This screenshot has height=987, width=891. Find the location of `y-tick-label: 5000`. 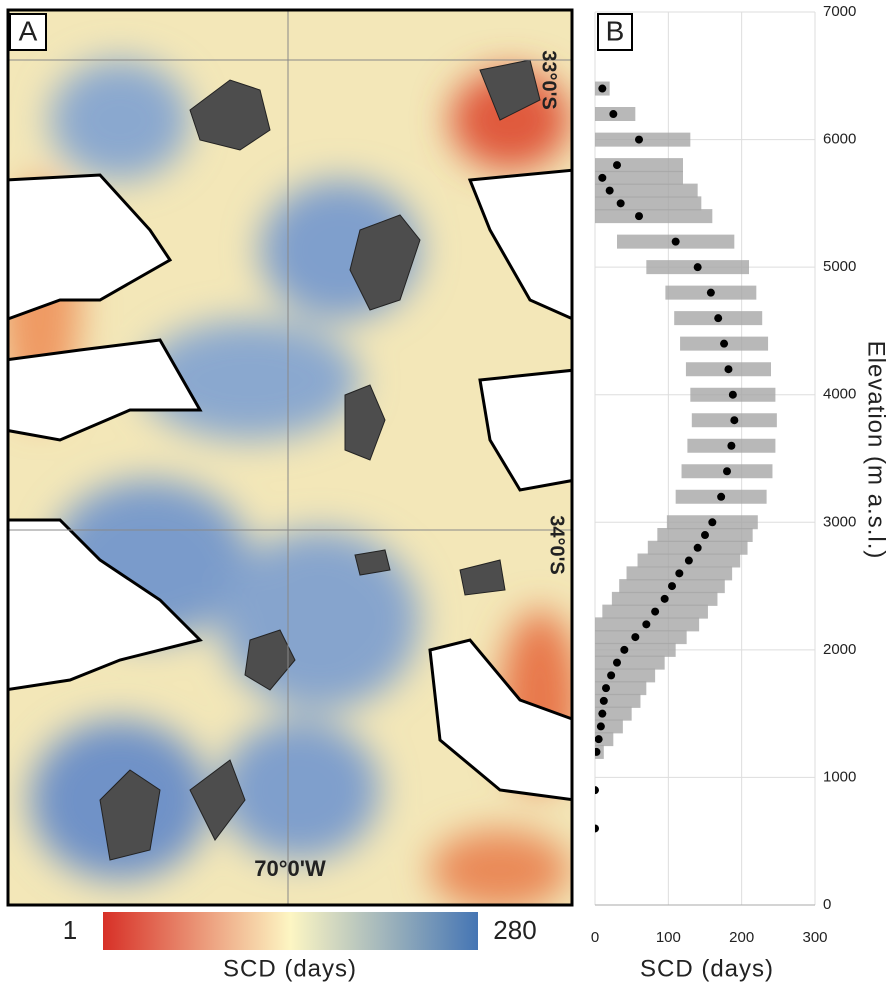

y-tick-label: 5000 is located at coordinates (839, 266).